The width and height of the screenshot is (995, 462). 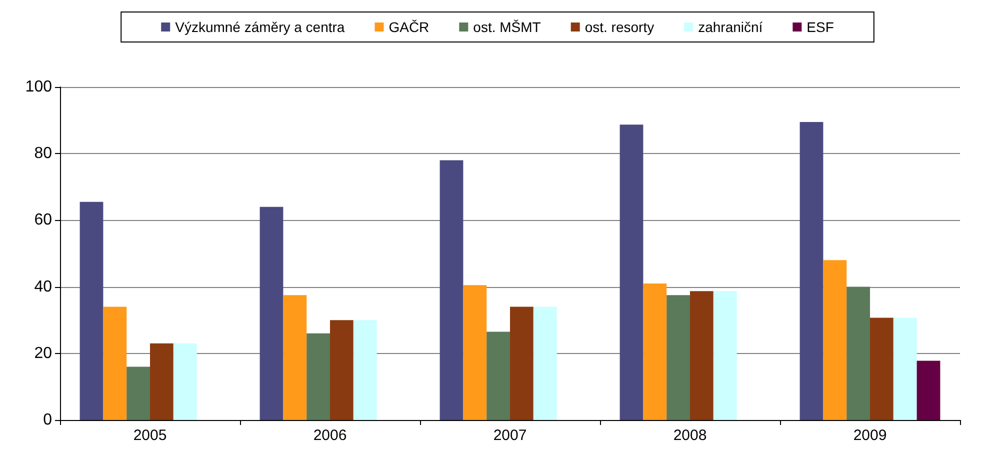 What do you see at coordinates (43, 353) in the screenshot?
I see `y-tick-label: 20` at bounding box center [43, 353].